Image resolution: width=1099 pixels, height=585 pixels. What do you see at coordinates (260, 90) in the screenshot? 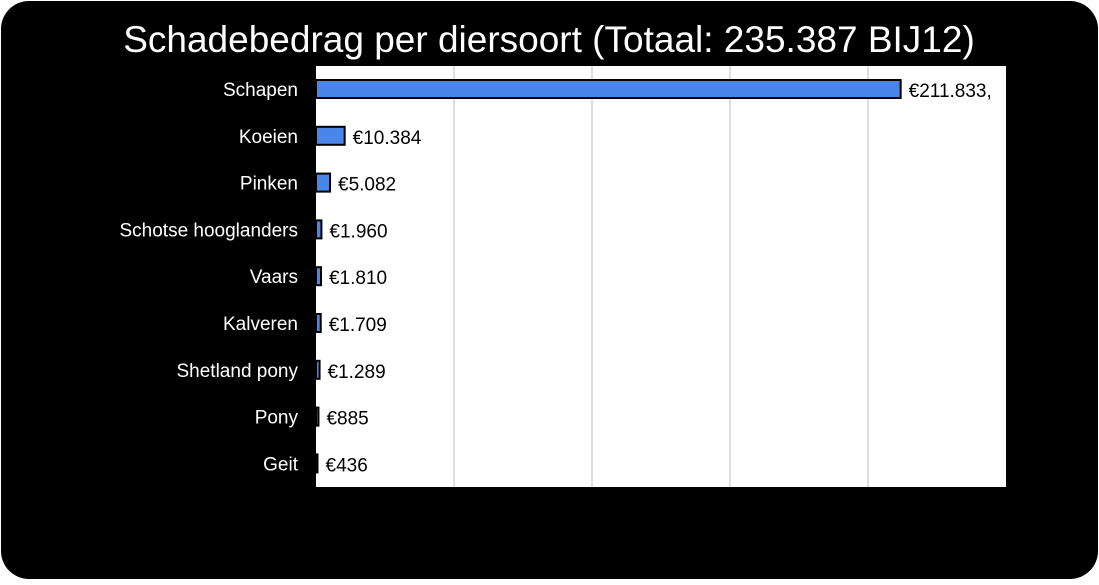
I see `category-label: Schapen` at bounding box center [260, 90].